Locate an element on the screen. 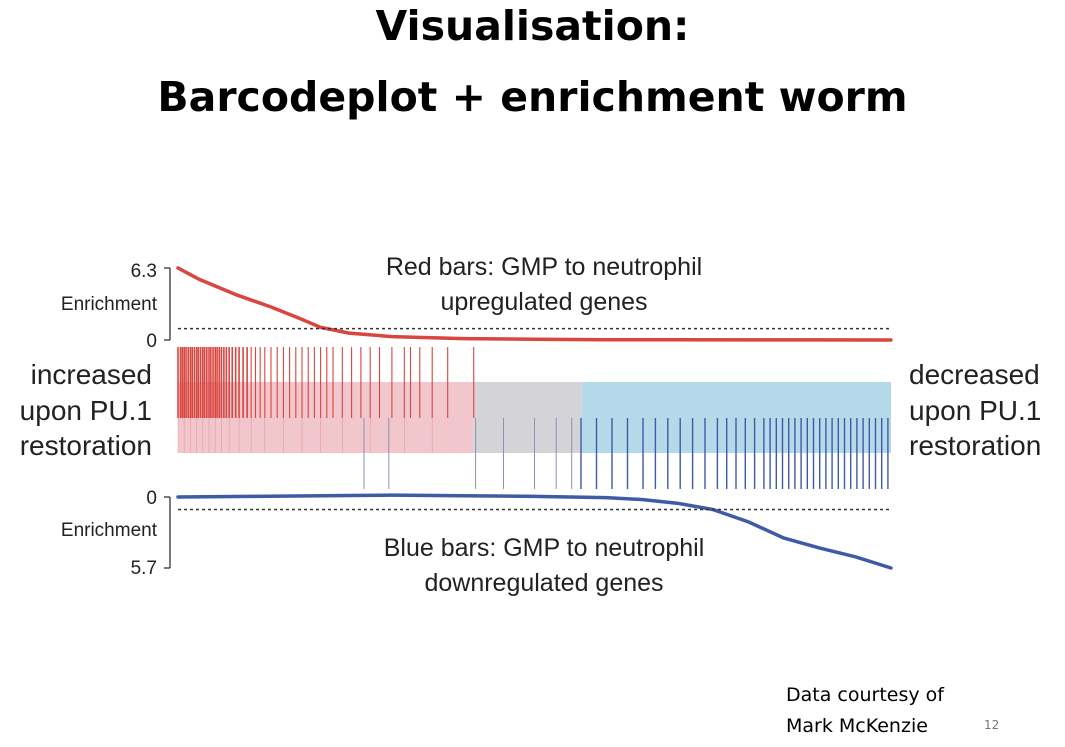 This screenshot has height=747, width=1065. band-mid is located at coordinates (527, 417).